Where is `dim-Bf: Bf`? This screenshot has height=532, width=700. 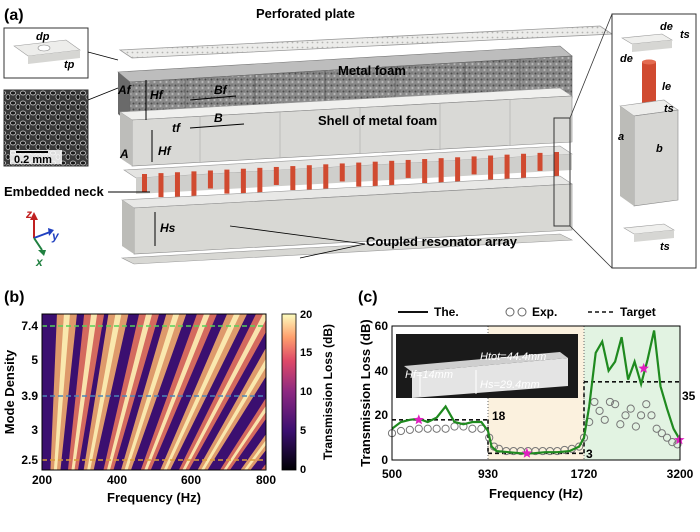 dim-Bf: Bf is located at coordinates (221, 90).